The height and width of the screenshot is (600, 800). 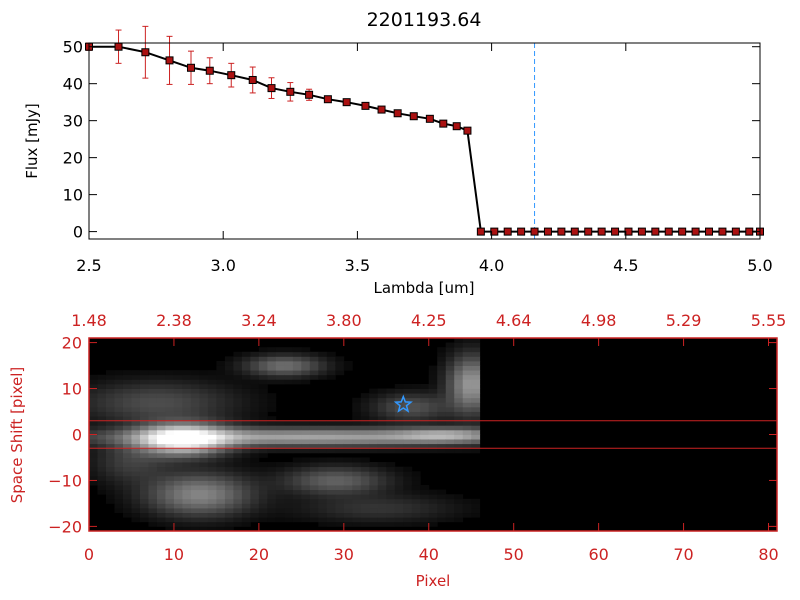 What do you see at coordinates (429, 554) in the screenshot?
I see `x-tick-label: 40` at bounding box center [429, 554].